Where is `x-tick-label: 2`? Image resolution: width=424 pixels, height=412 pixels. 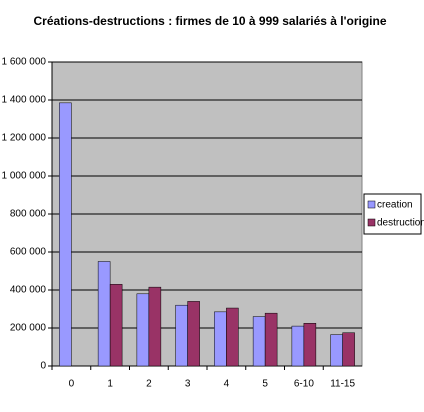 x-tick-label: 2 is located at coordinates (149, 384).